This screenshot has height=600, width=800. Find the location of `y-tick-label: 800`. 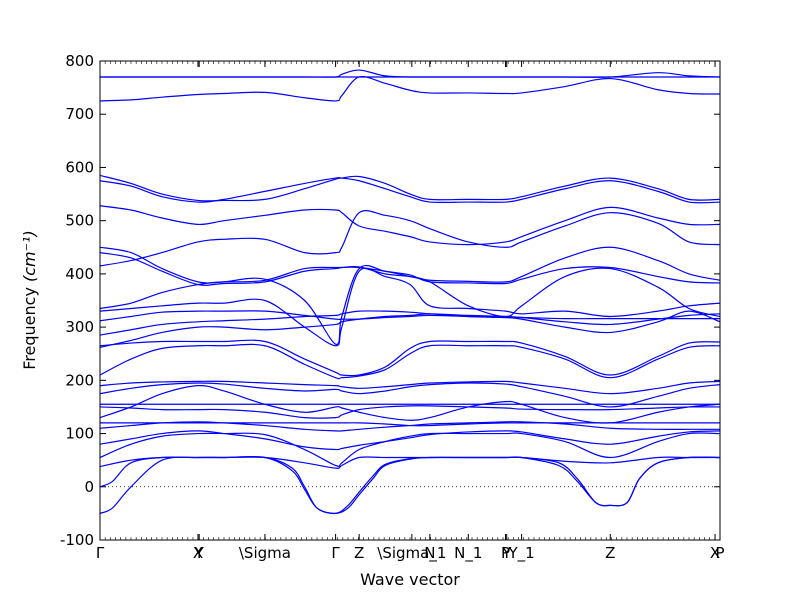

y-tick-label: 800 is located at coordinates (79, 61).